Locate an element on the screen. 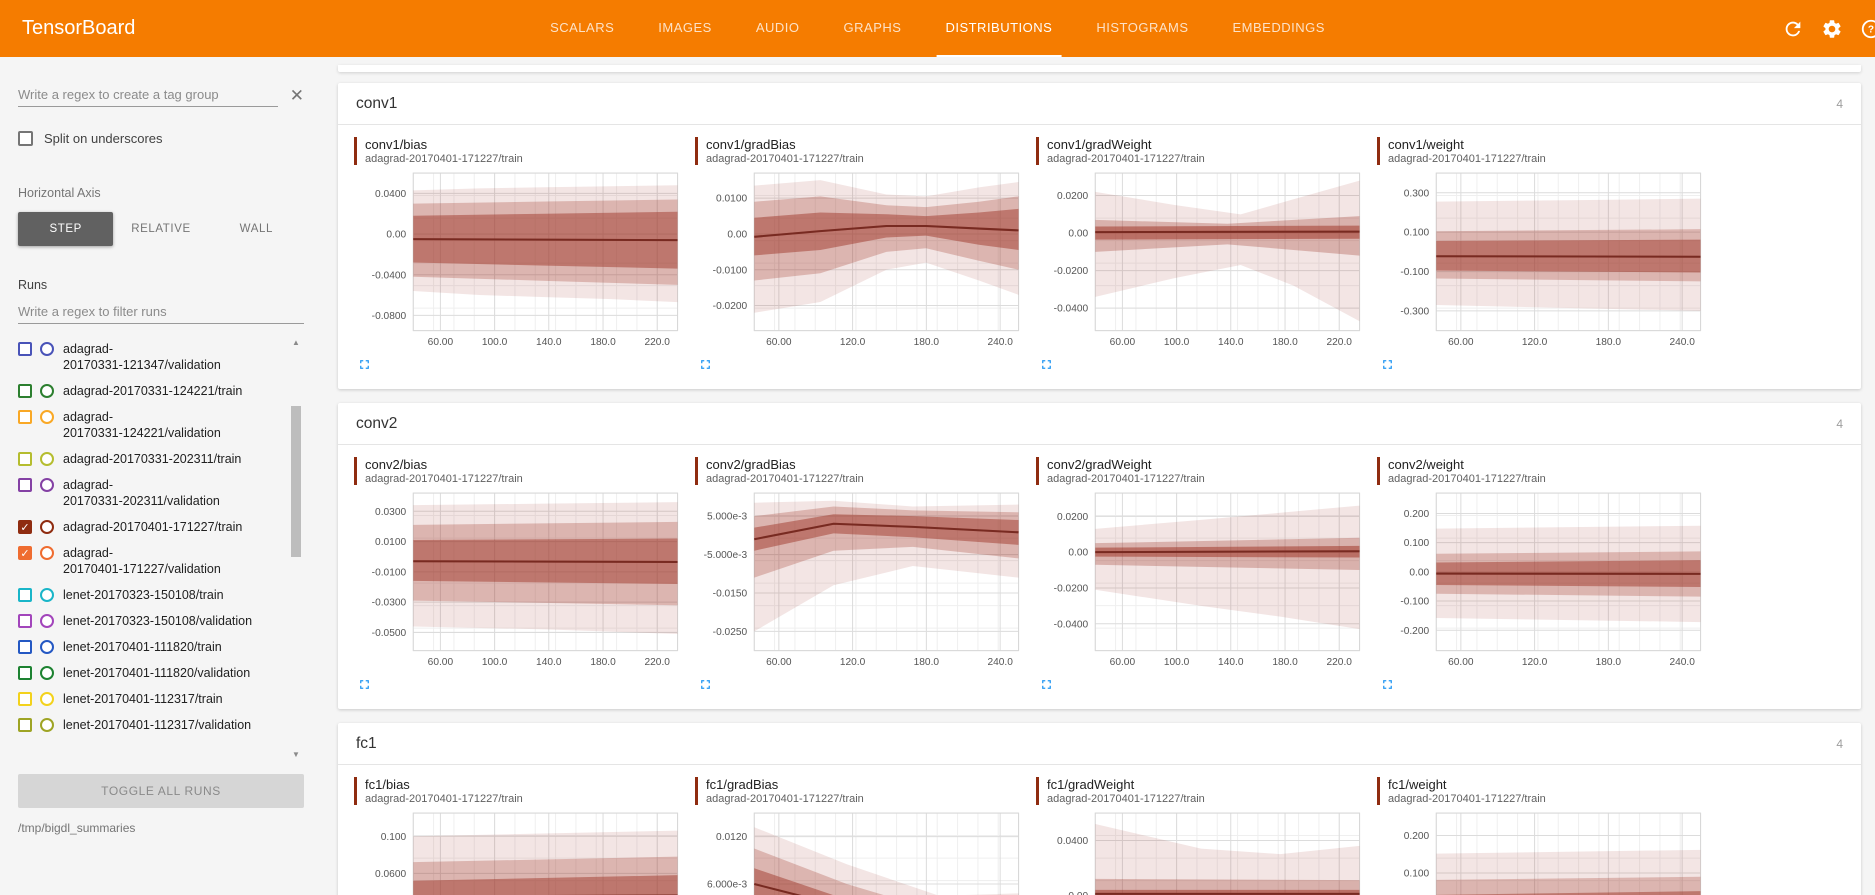 This screenshot has height=895, width=1875. horizontal-axis-buttons: STEP RELATIVE WALL is located at coordinates (161, 229).